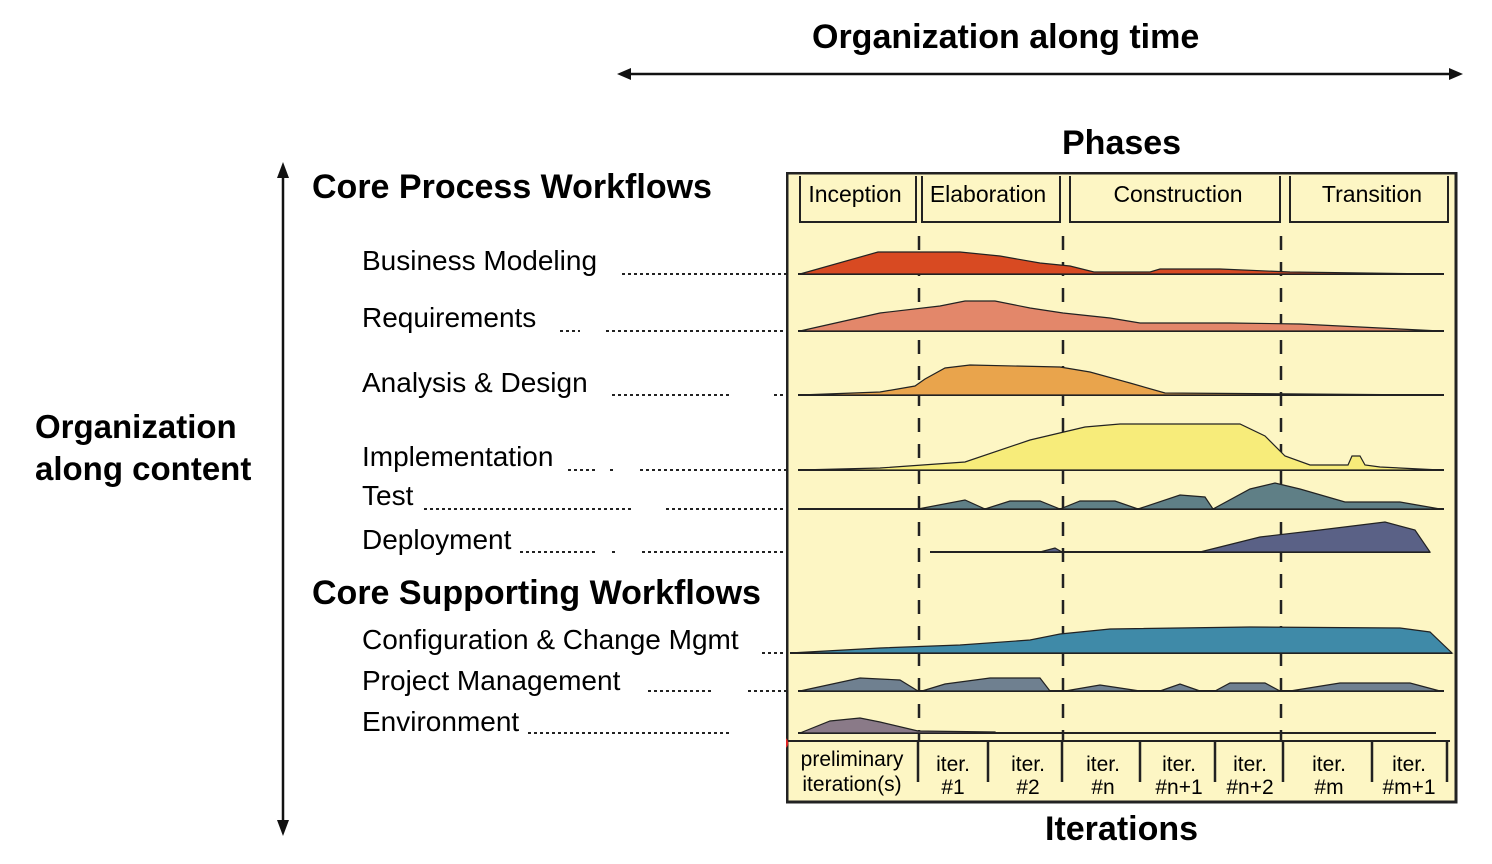 Image resolution: width=1492 pixels, height=864 pixels. What do you see at coordinates (449, 317) in the screenshot?
I see `workflow-label-requirements: Requirements` at bounding box center [449, 317].